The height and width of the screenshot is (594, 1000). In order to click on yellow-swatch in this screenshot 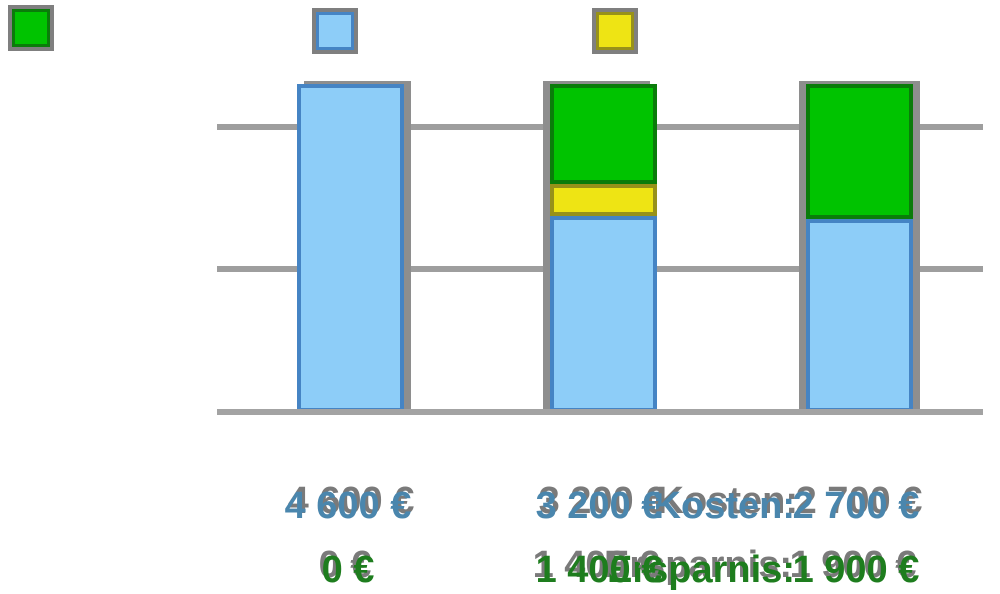, I will do `click(615, 31)`.